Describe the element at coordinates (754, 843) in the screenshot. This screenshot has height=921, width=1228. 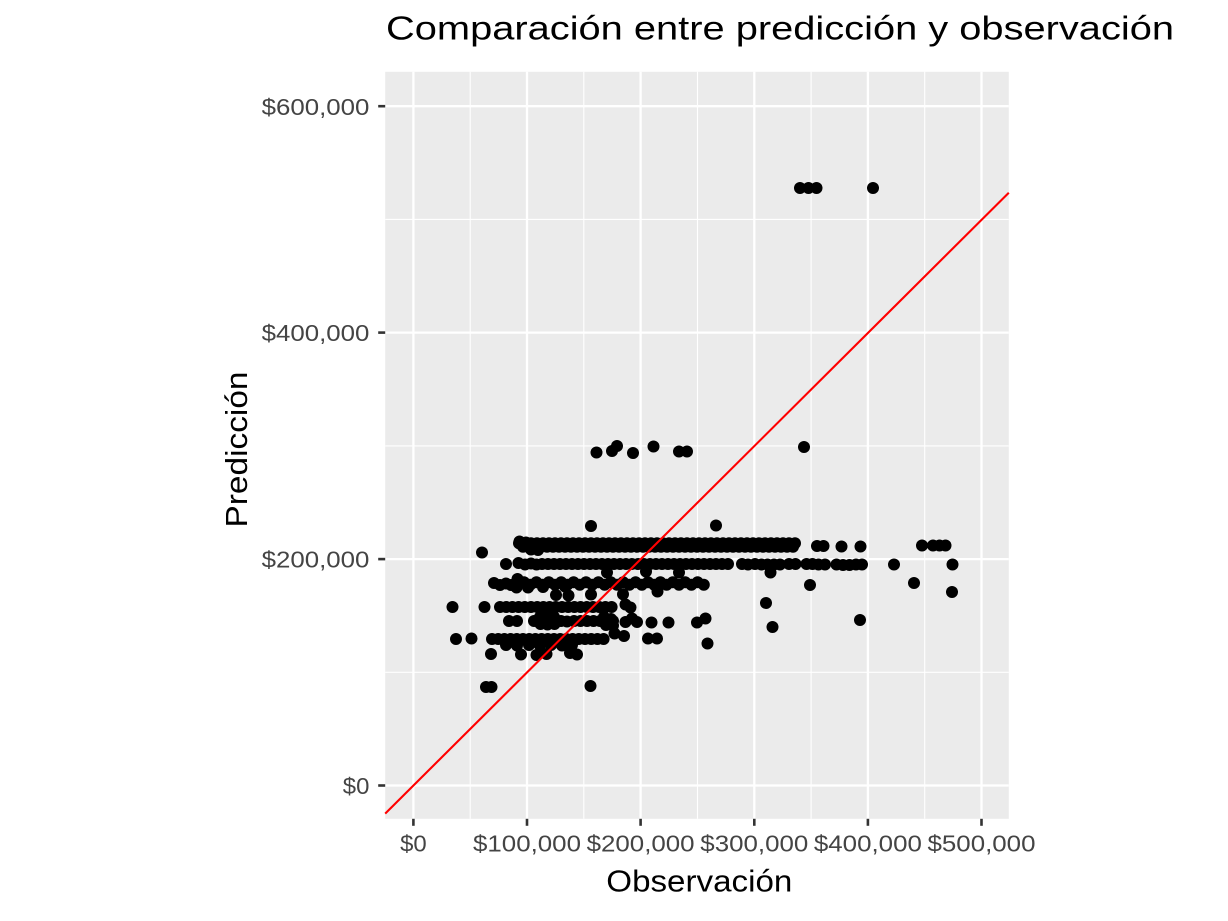
I see `svg-text: $300,000` at that location.